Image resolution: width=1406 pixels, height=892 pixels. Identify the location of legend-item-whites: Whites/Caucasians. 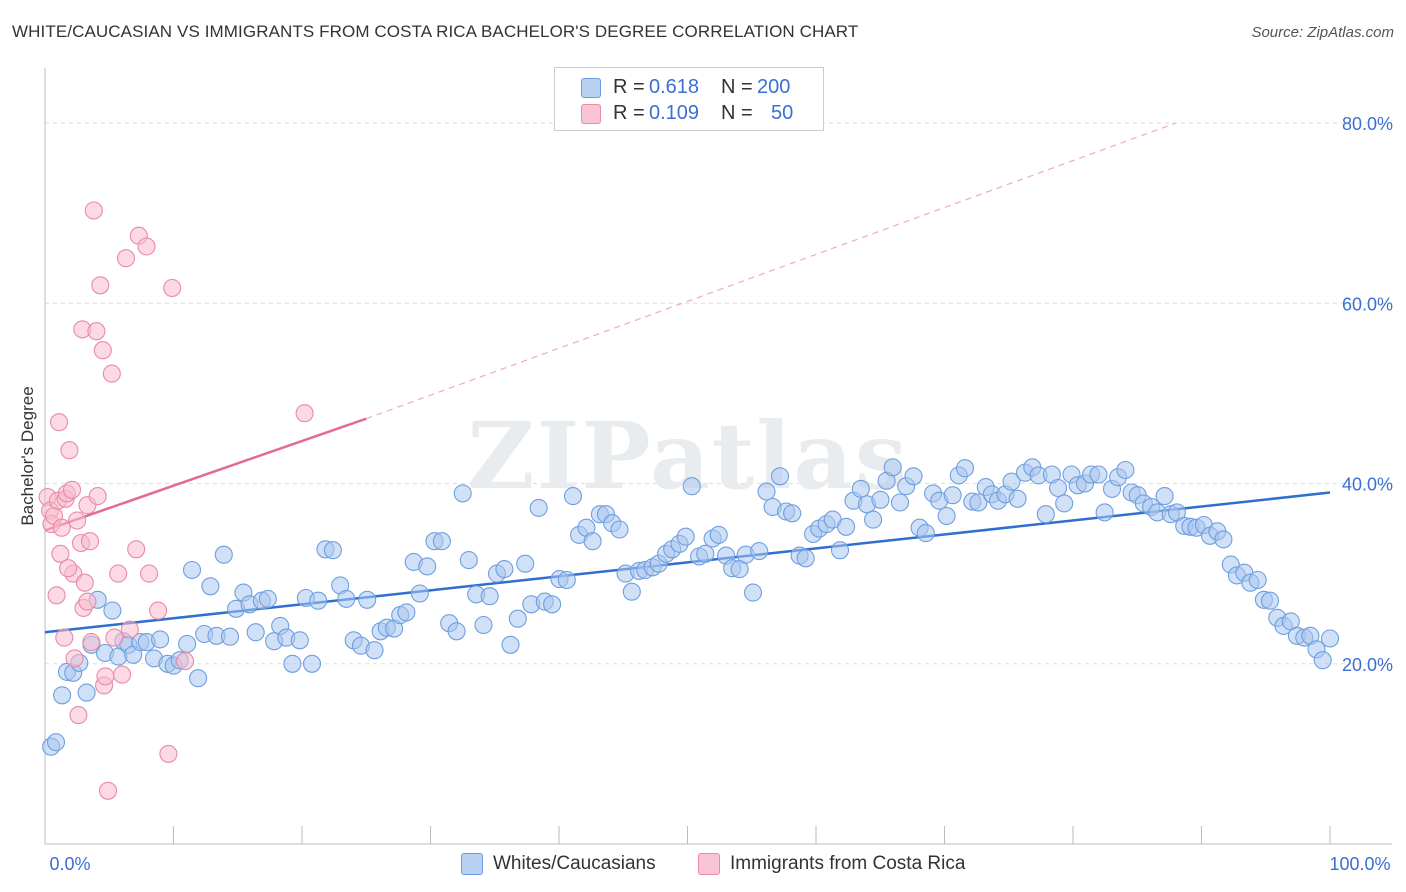
(558, 864).